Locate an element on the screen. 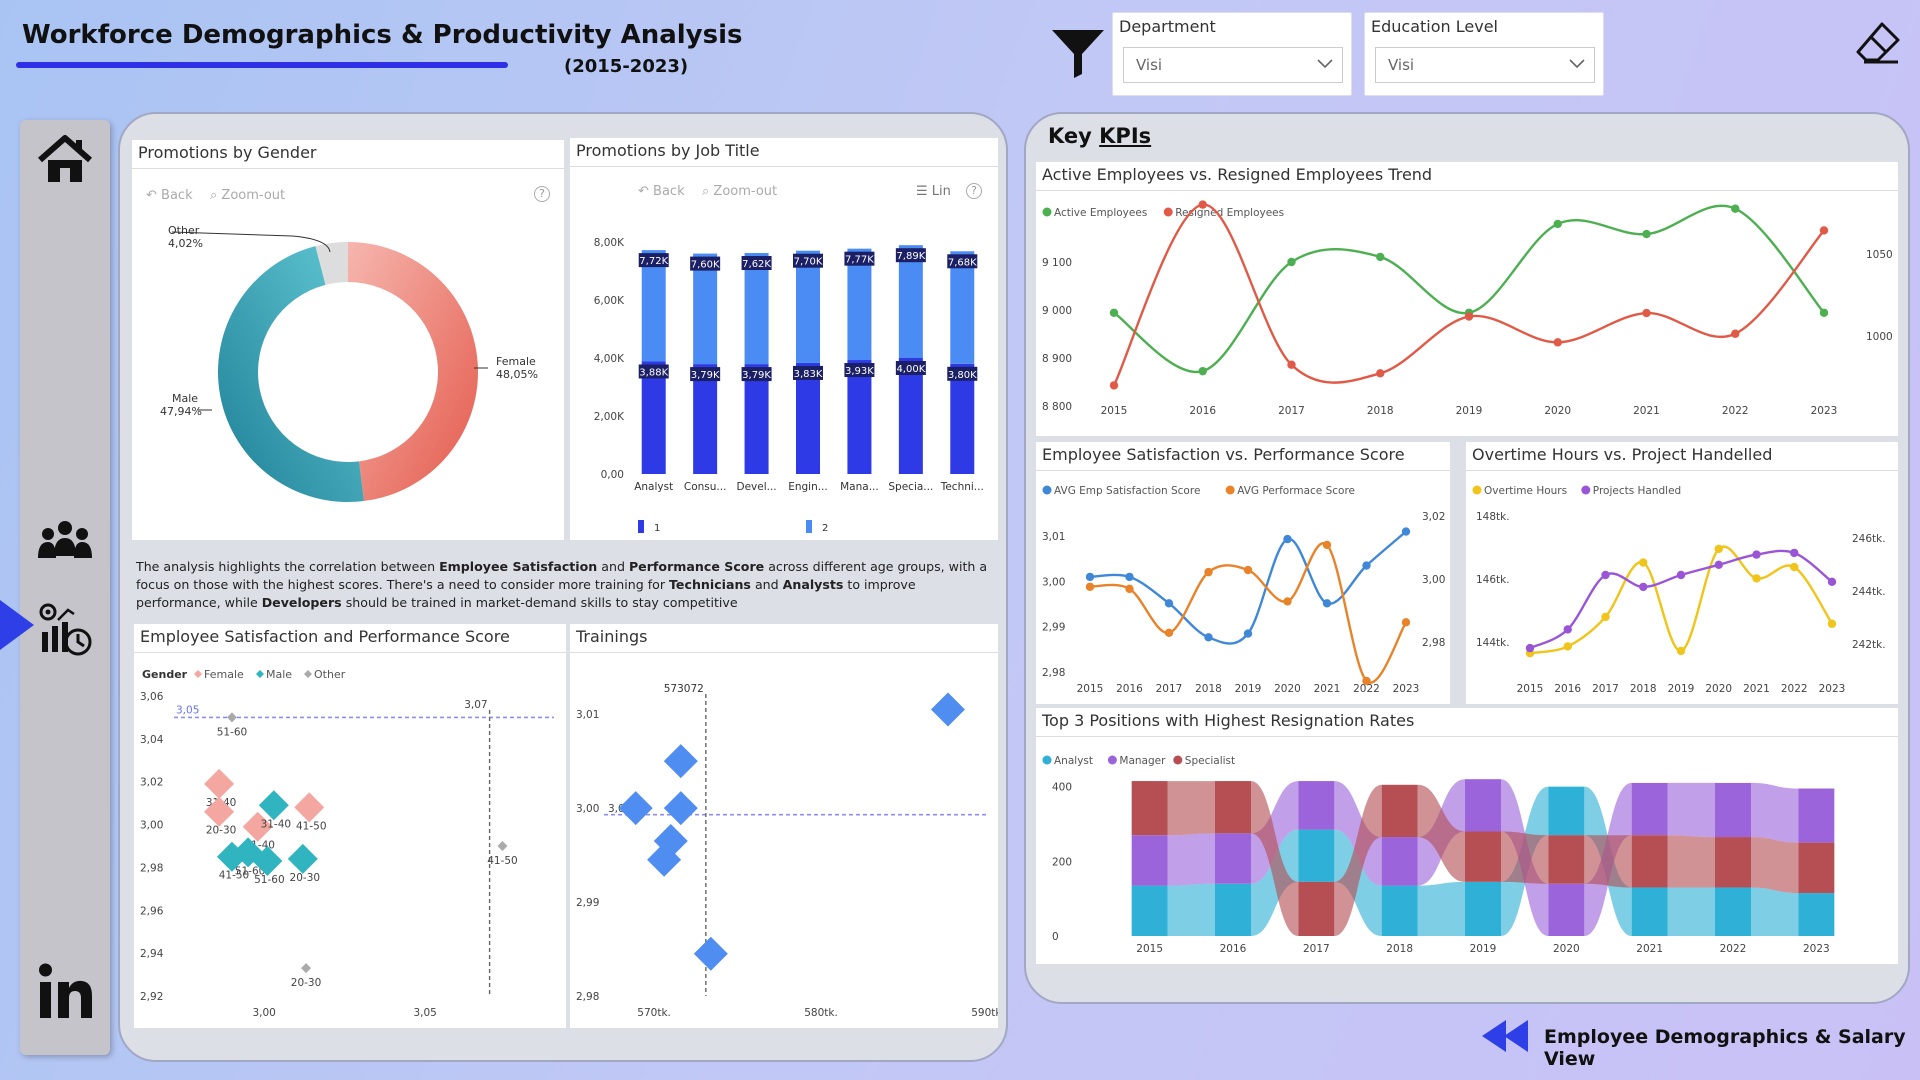 This screenshot has height=1080, width=1920. back-button: ↶ Back is located at coordinates (661, 191).